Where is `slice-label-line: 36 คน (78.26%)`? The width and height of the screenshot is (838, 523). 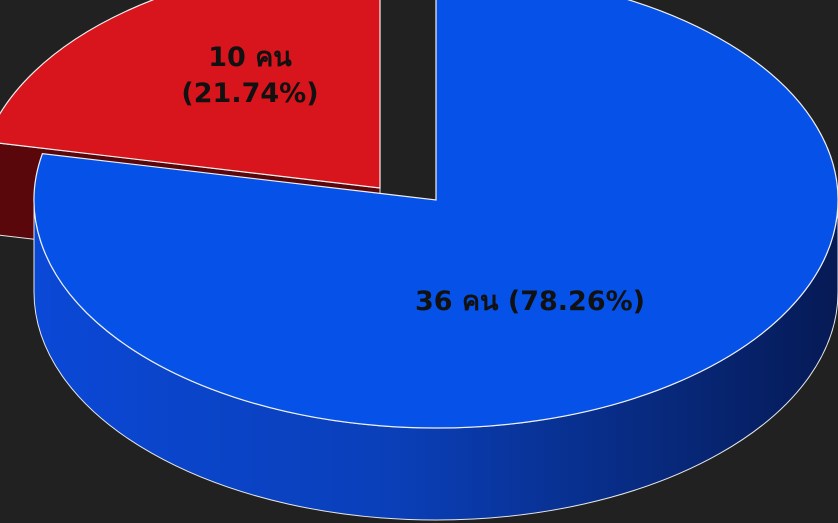
slice-label-line: 36 คน (78.26%) is located at coordinates (530, 301).